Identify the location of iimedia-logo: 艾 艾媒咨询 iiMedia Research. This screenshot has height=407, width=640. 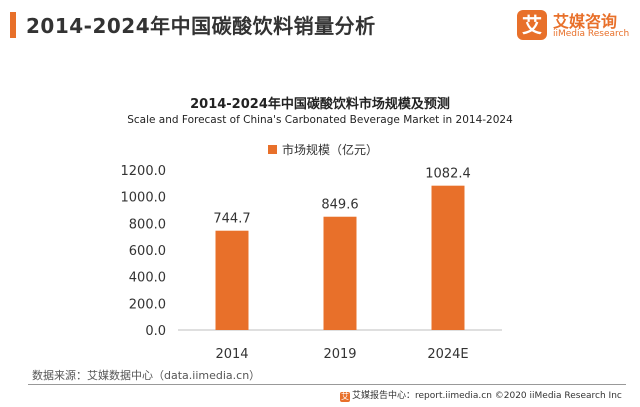
(575, 27).